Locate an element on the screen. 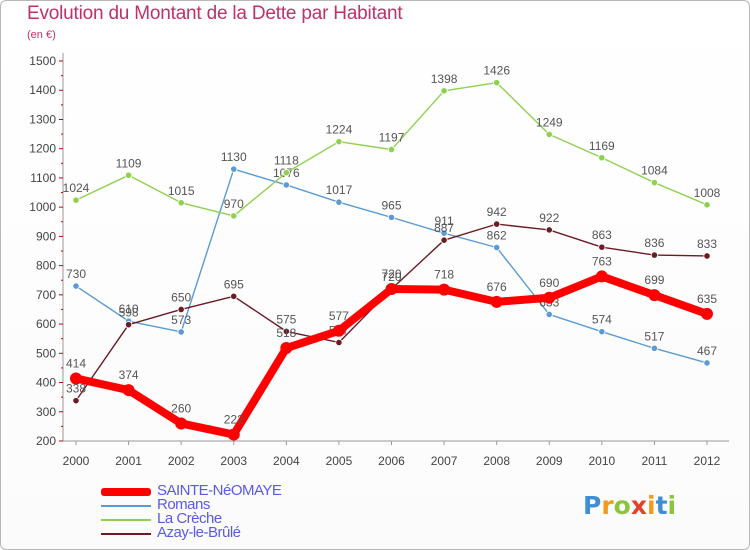 The width and height of the screenshot is (750, 550). x-tick-label: 2008 is located at coordinates (496, 461).